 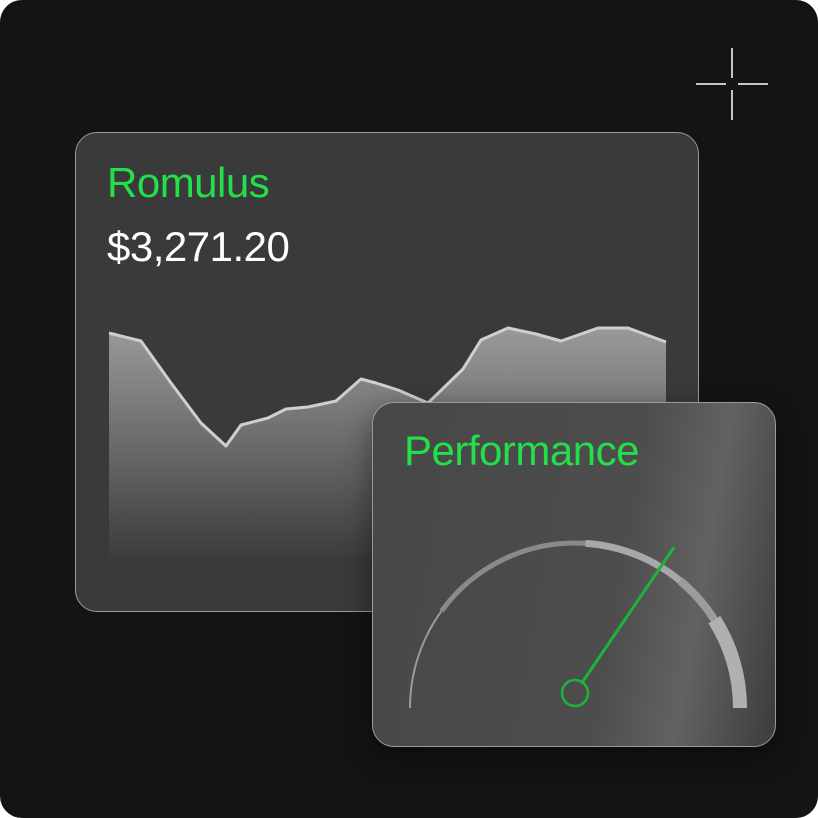 What do you see at coordinates (387, 387) in the screenshot?
I see `price-line` at bounding box center [387, 387].